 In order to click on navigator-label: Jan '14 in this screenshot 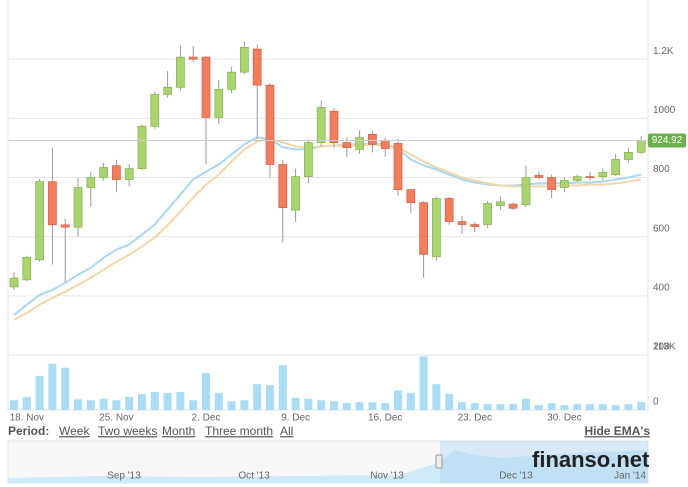, I will do `click(630, 476)`.